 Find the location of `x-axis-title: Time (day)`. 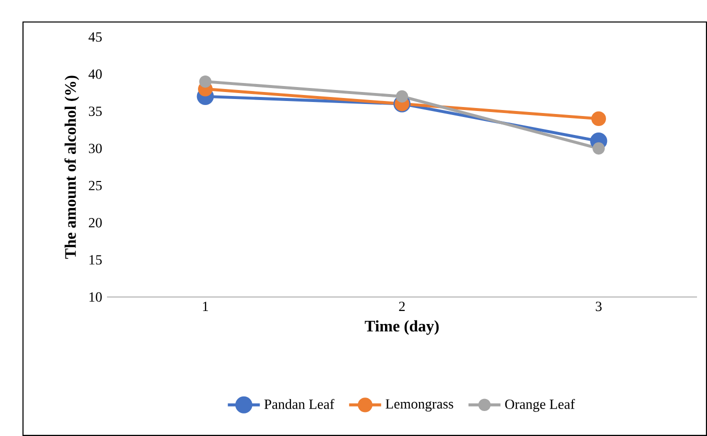

x-axis-title: Time (day) is located at coordinates (401, 327).